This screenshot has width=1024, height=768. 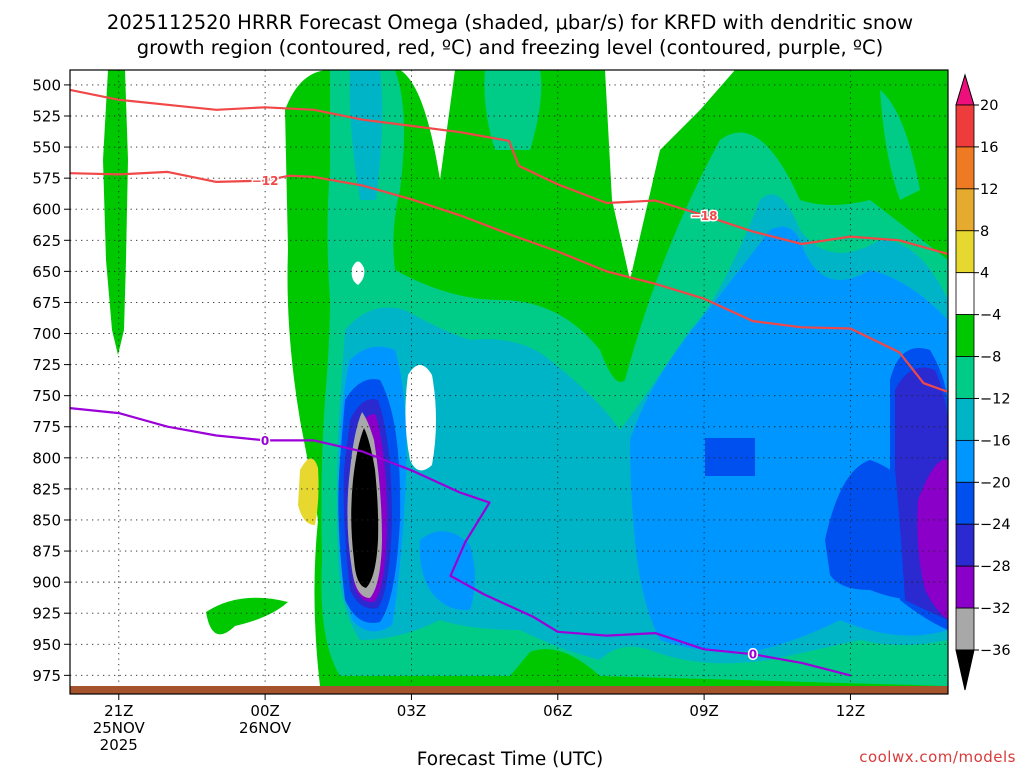 What do you see at coordinates (965, 89) in the screenshot?
I see `colorbar-top-arrow` at bounding box center [965, 89].